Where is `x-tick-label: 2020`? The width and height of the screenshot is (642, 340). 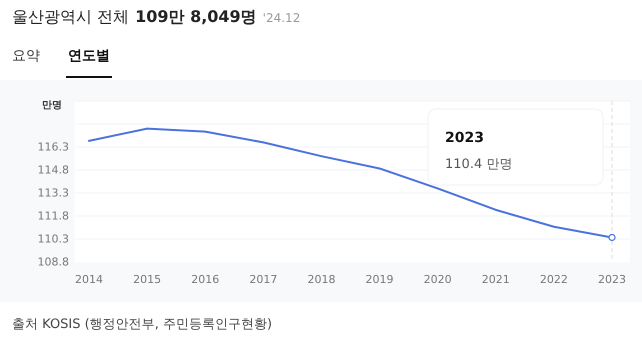
x-tick-label: 2020 is located at coordinates (438, 279).